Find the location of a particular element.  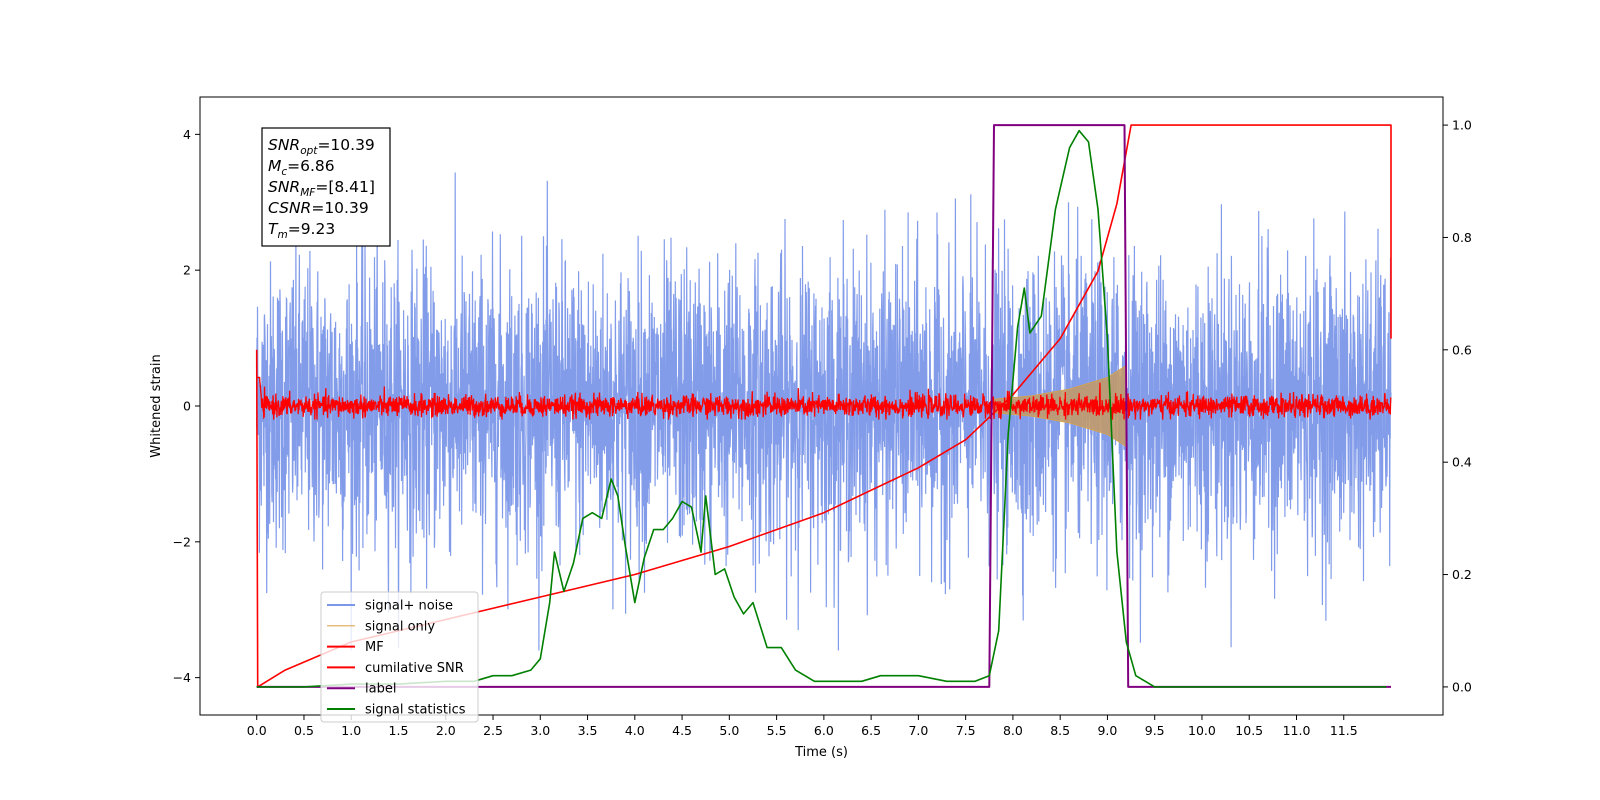

y-tick-label: 2 is located at coordinates (187, 270).